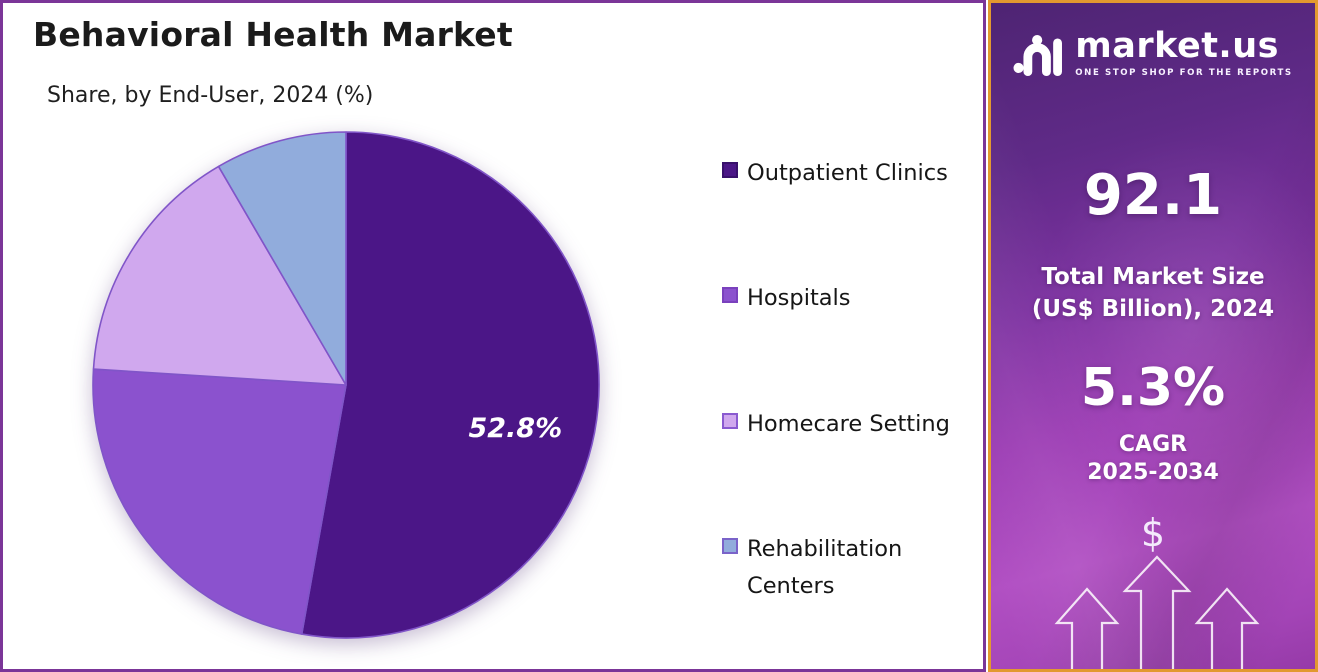 The image size is (1318, 672). What do you see at coordinates (1153, 309) in the screenshot?
I see `market-size-label-line2: (US$ Billion), 2024` at bounding box center [1153, 309].